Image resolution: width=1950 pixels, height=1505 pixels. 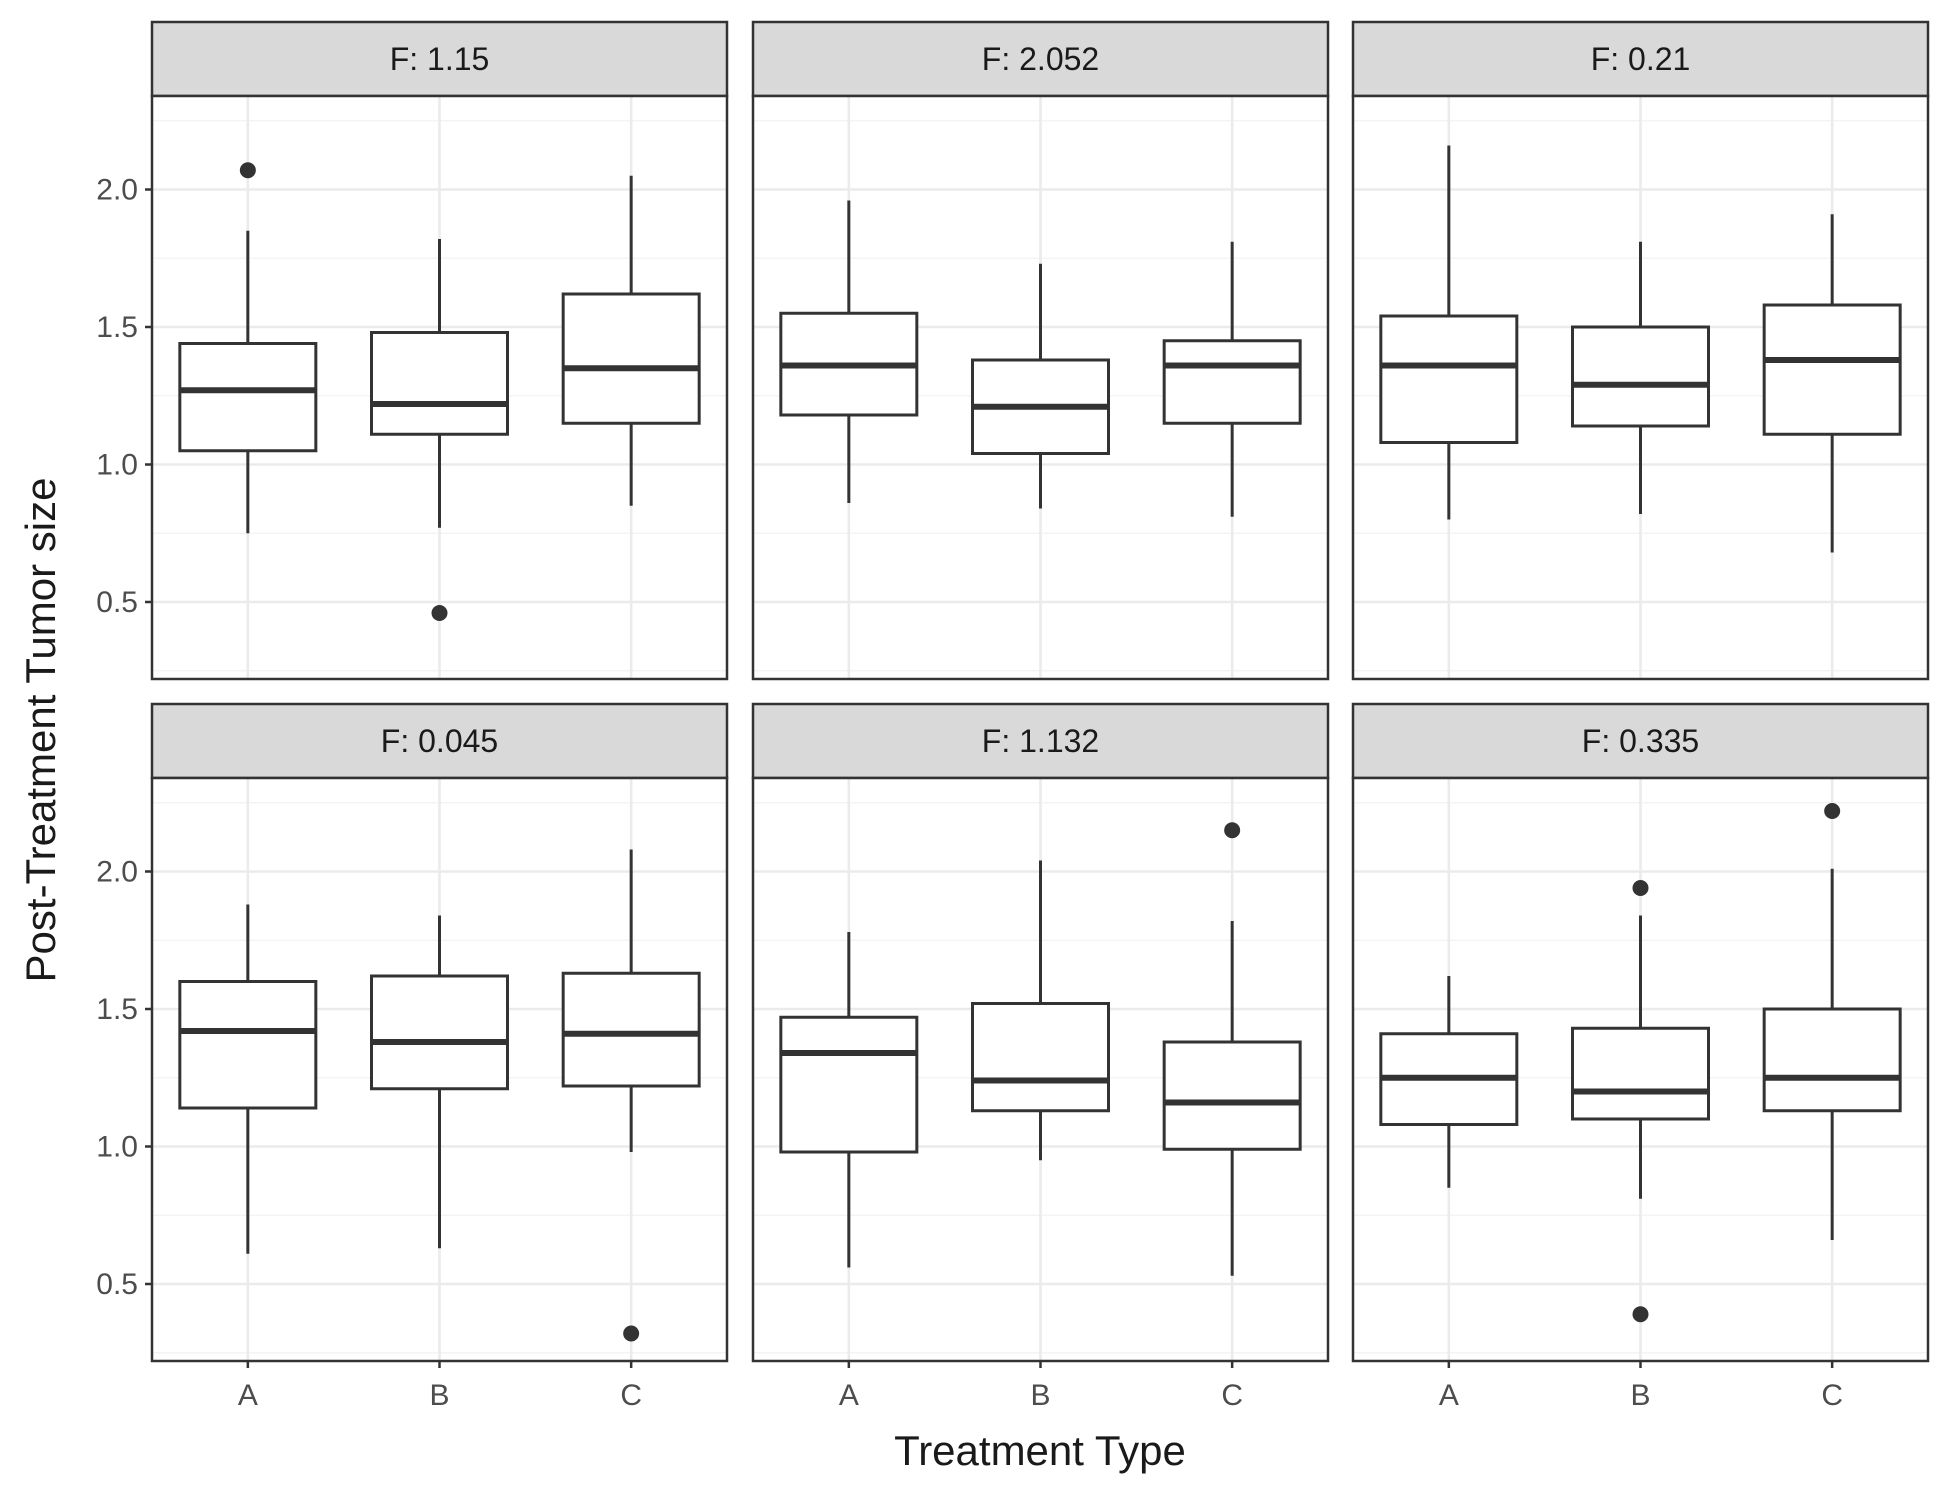 I want to click on facet-strip-label: F: 0.21, so click(x=1641, y=59).